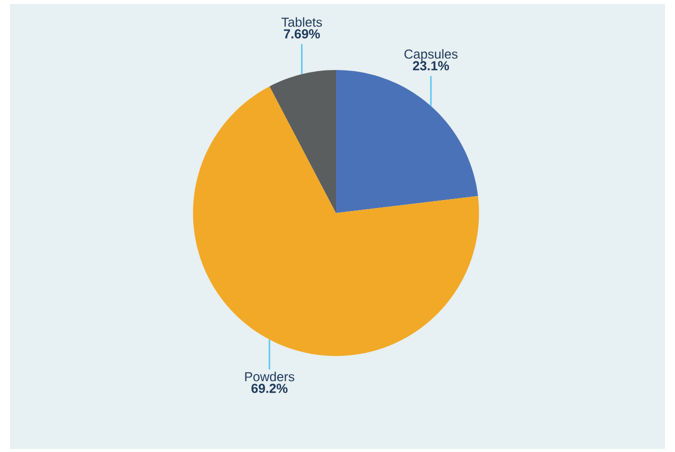 The width and height of the screenshot is (675, 452). Describe the element at coordinates (269, 388) in the screenshot. I see `data-label: 69.2%` at that location.